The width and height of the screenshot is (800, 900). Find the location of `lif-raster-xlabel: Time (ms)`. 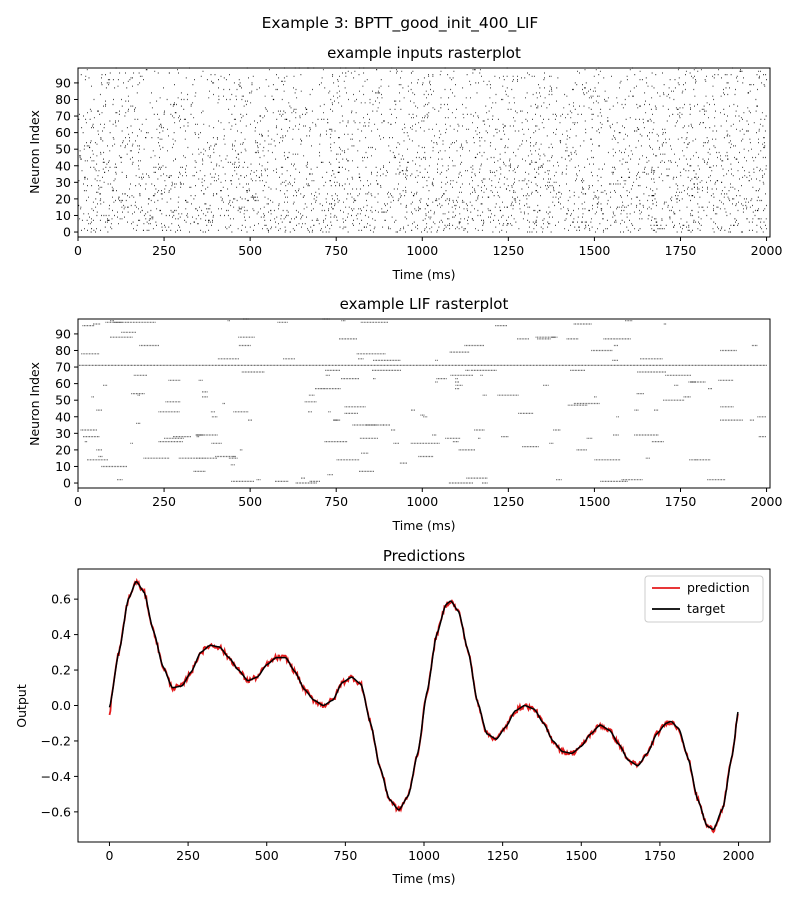

lif-raster-xlabel: Time (ms) is located at coordinates (423, 525).